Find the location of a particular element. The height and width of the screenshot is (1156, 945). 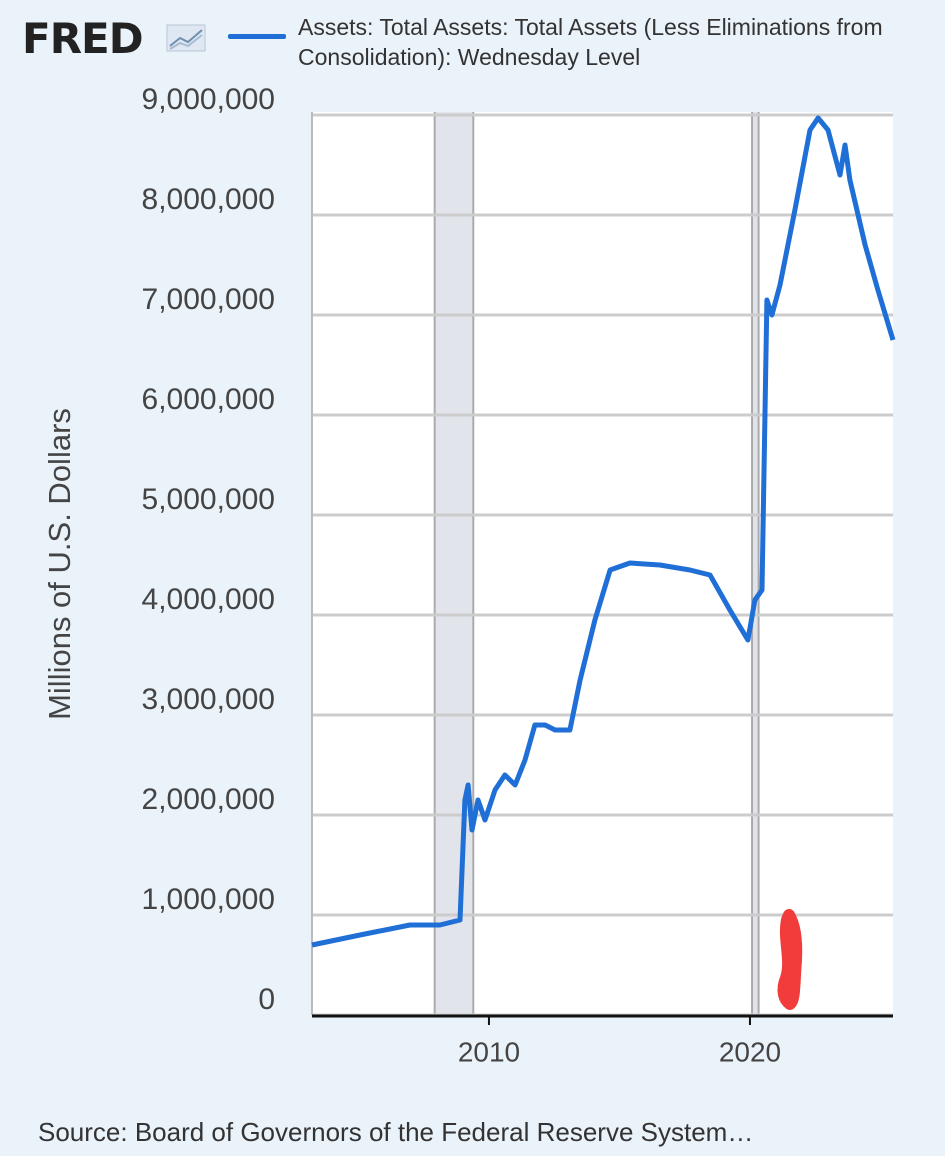

y-tick-label: 2,000,000 is located at coordinates (208, 799).